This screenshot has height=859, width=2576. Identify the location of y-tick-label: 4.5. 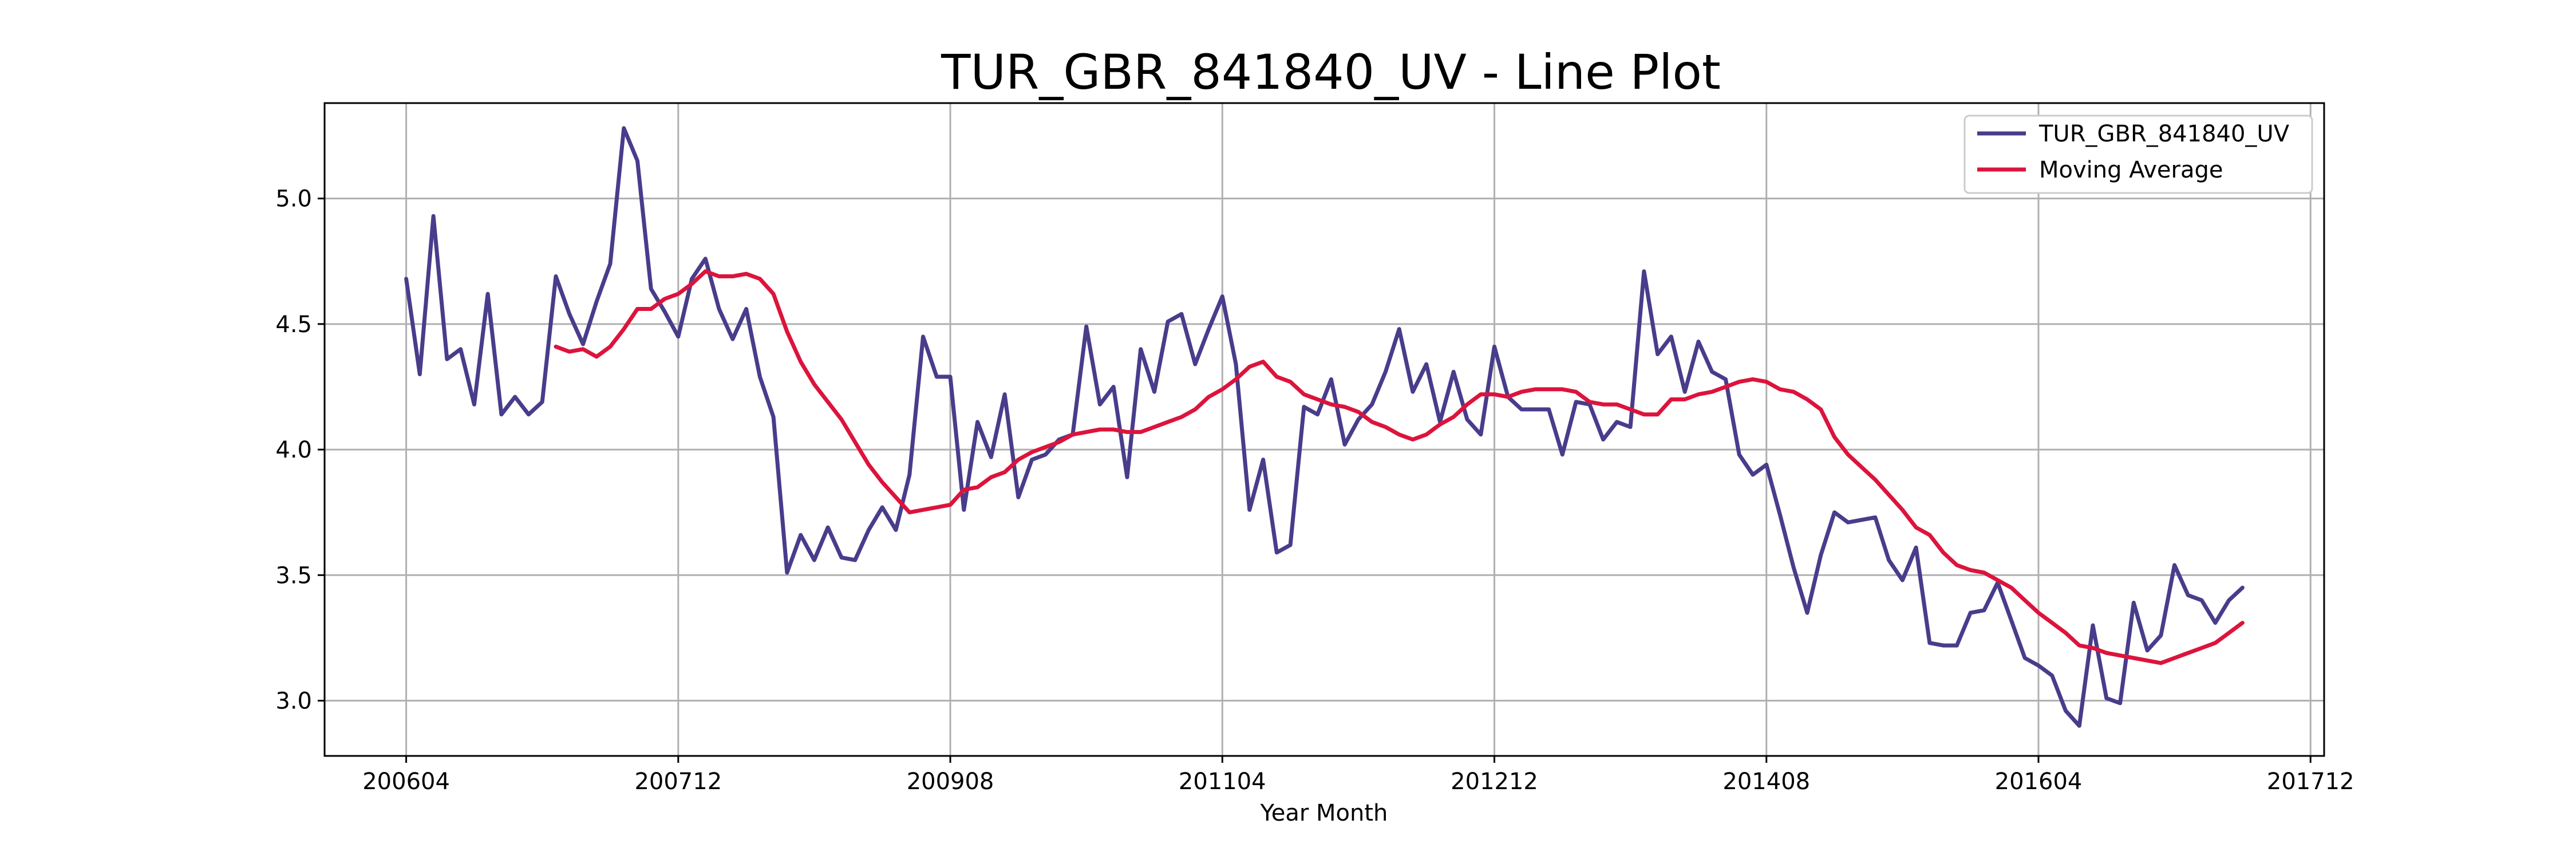
(293, 325).